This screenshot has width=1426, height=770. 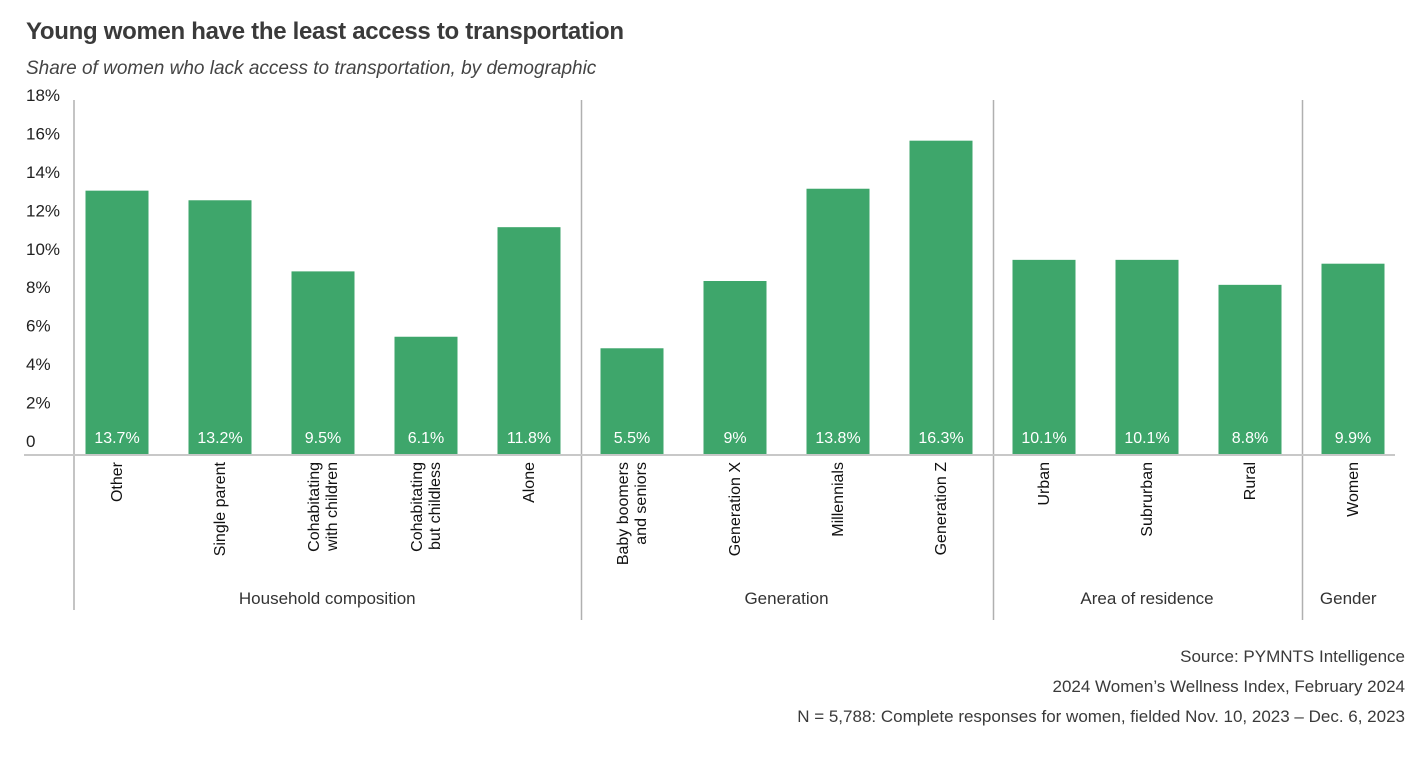 What do you see at coordinates (641, 503) in the screenshot?
I see `category-label: and seniors` at bounding box center [641, 503].